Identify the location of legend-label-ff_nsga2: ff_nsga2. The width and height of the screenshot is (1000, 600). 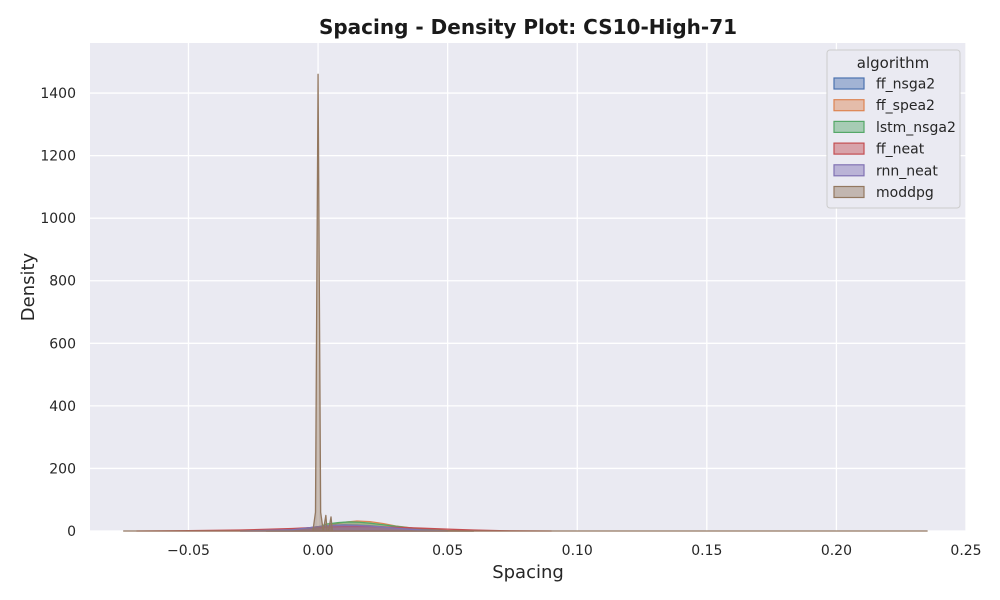
(905, 85).